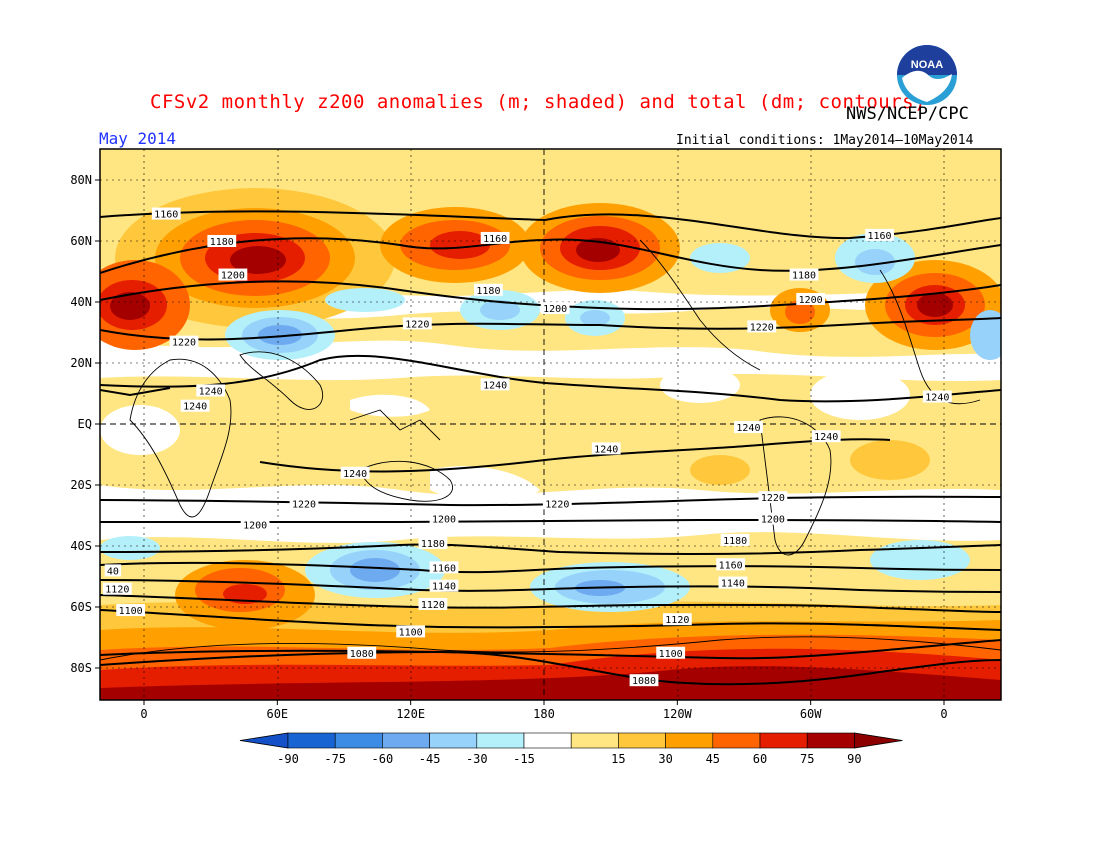 This screenshot has height=850, width=1100. Describe the element at coordinates (825, 140) in the screenshot. I see `initial-conditions-label: Initial conditions: 1May2014—10May2014` at that location.